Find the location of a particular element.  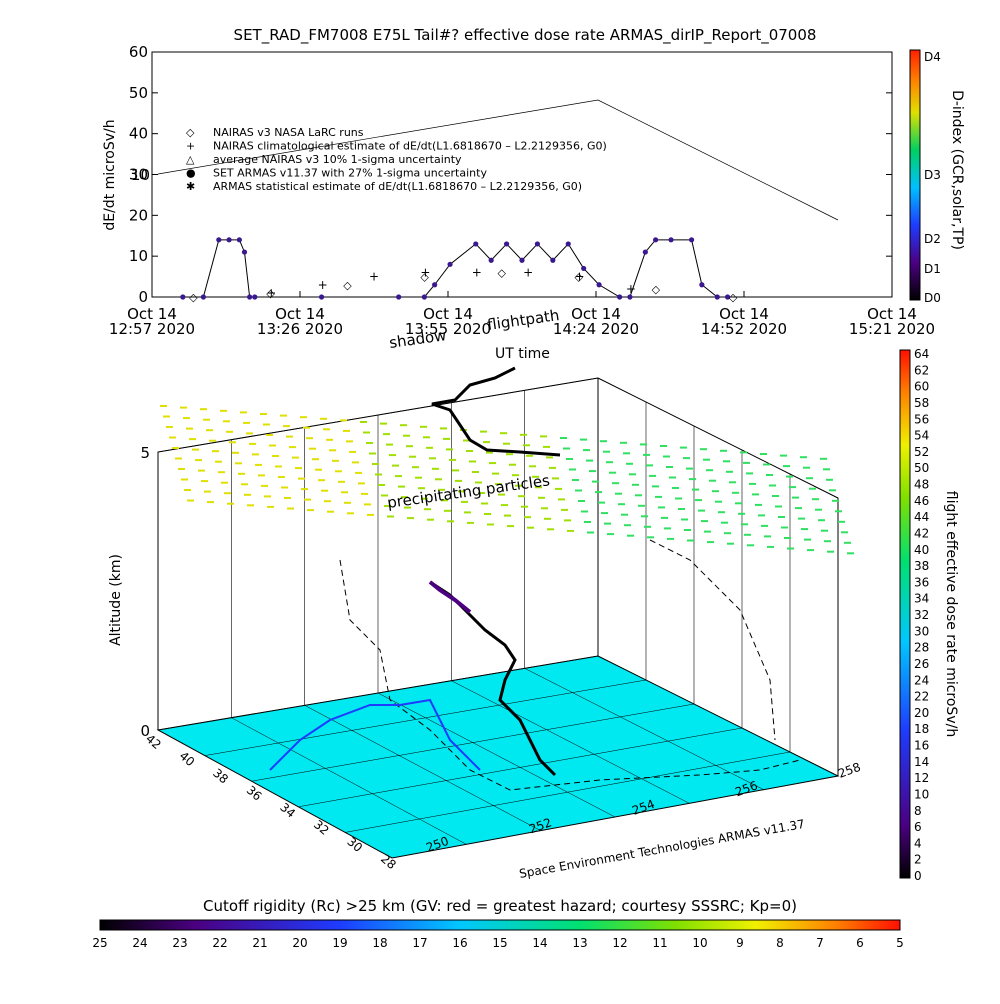

x-tick-label-time: 15:21 2020 is located at coordinates (892, 329).